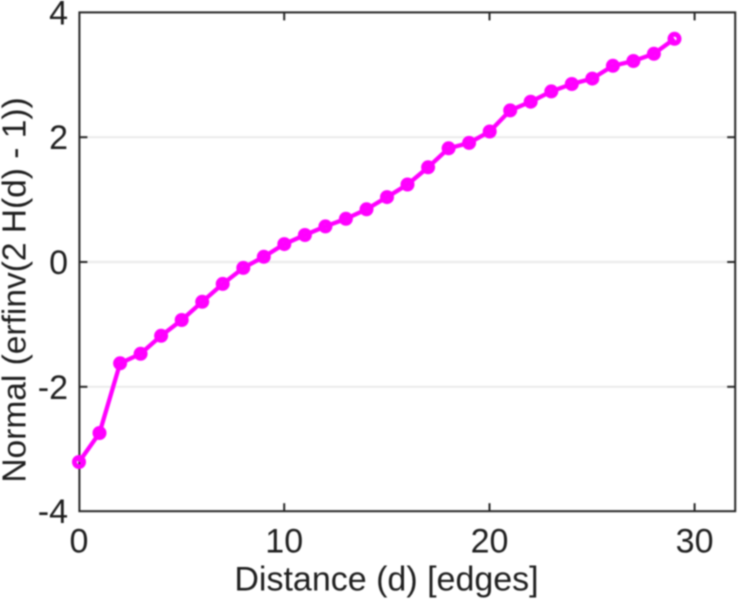 This screenshot has height=600, width=738. Describe the element at coordinates (284, 542) in the screenshot. I see `svg-text: 10` at that location.